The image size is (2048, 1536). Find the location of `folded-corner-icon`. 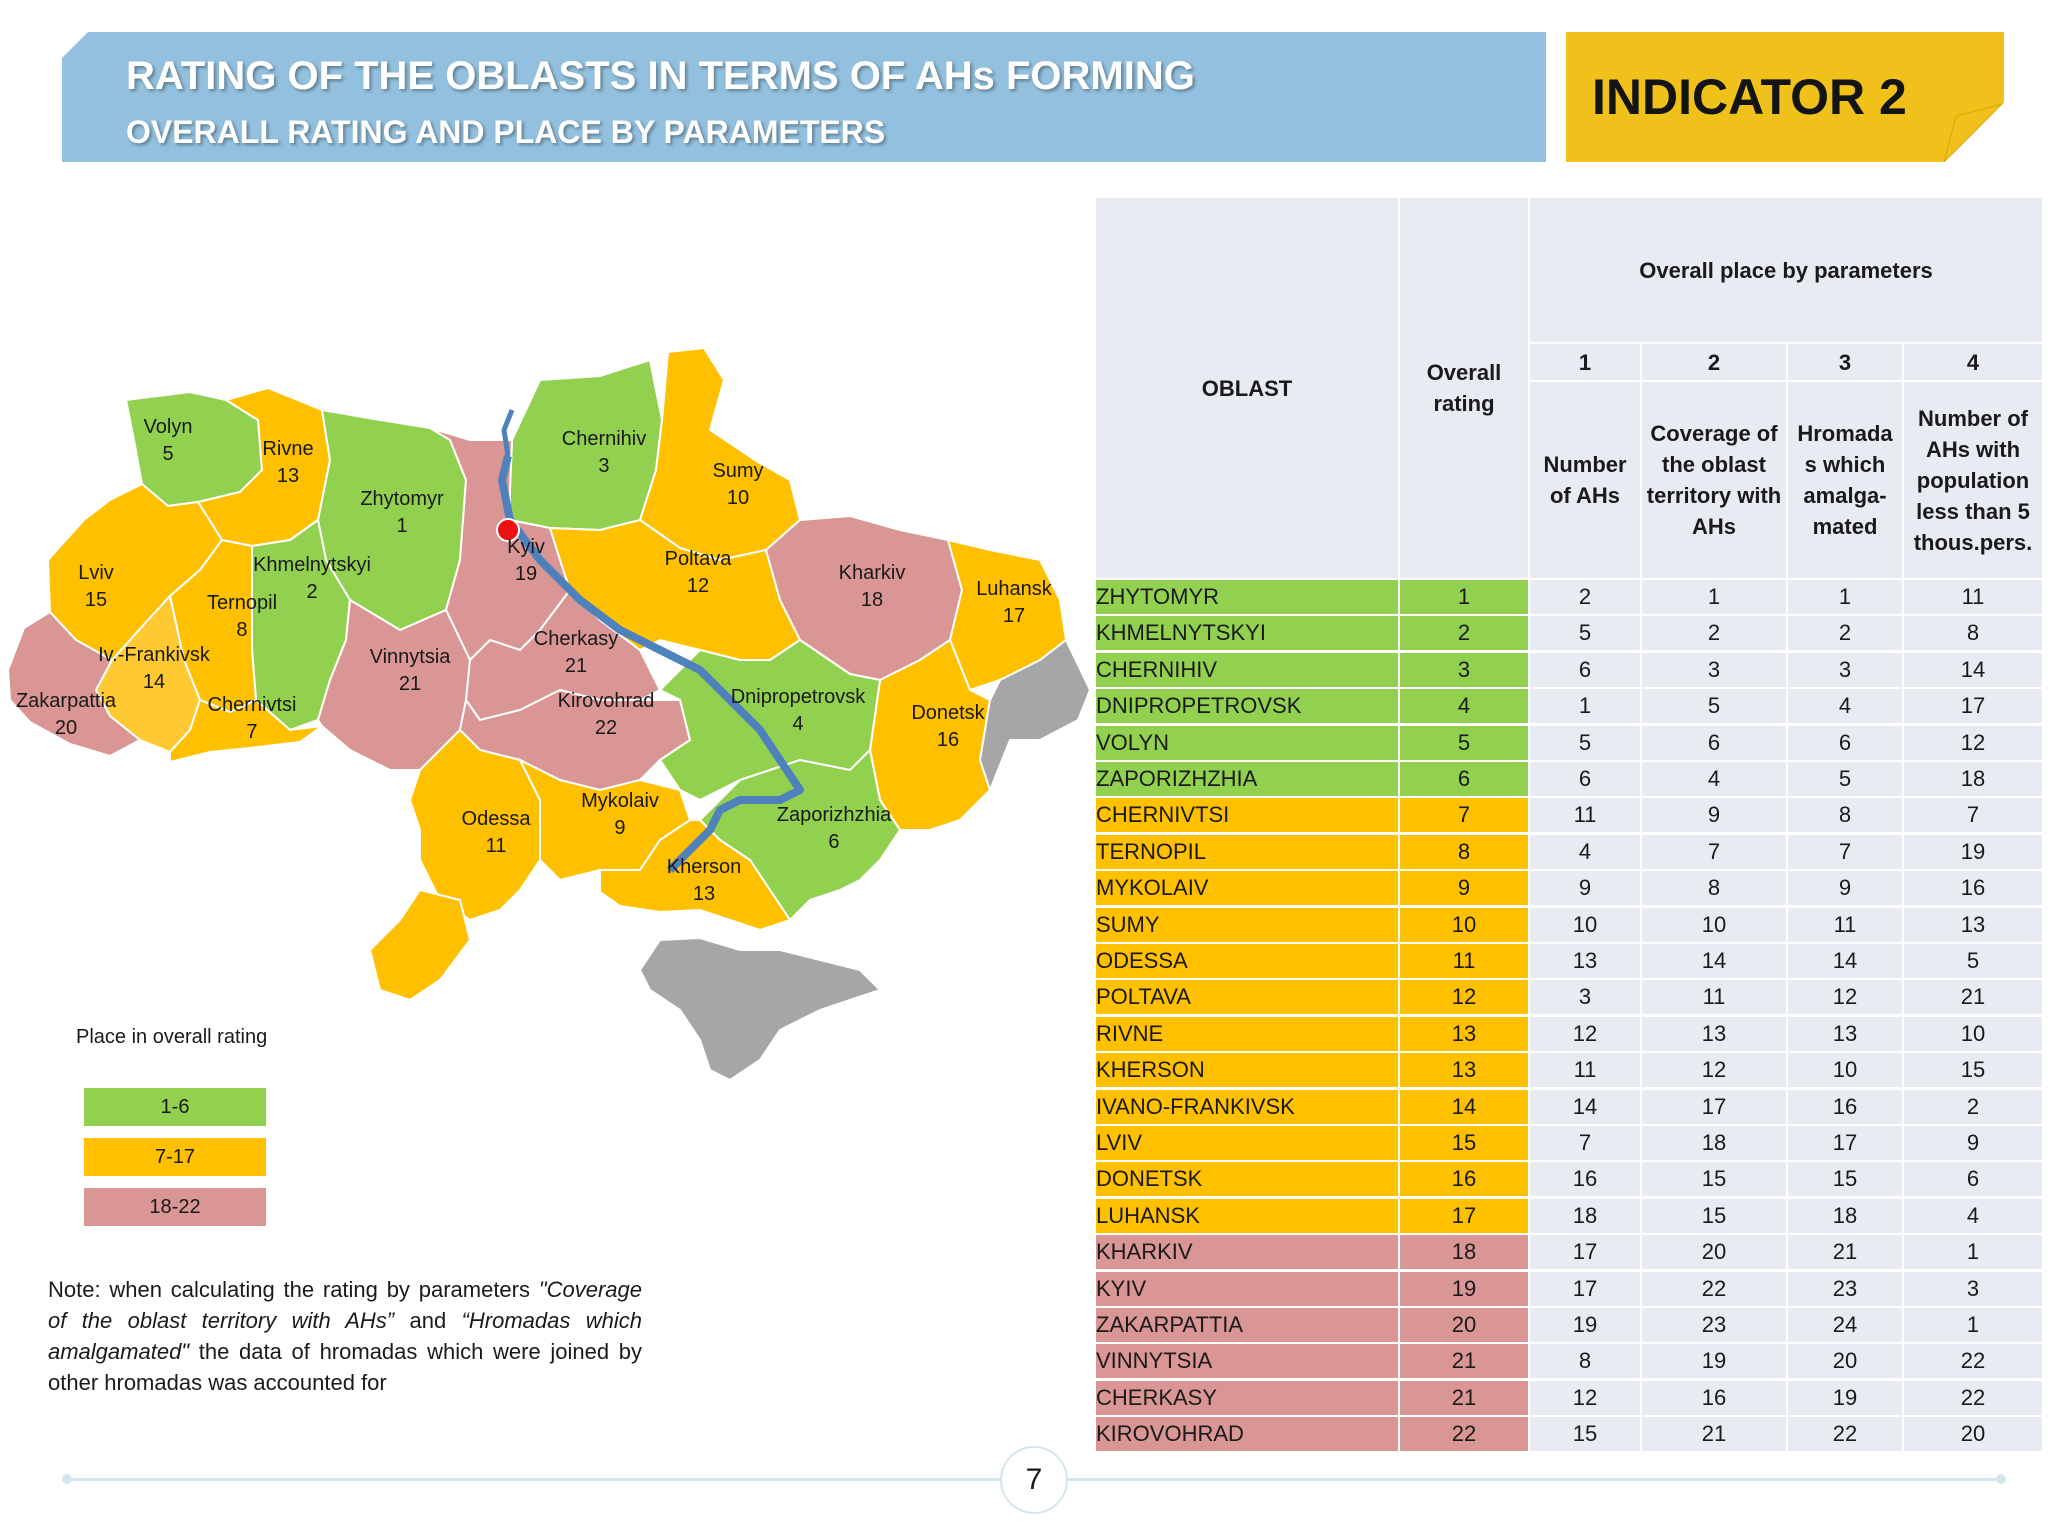

folded-corner-icon is located at coordinates (1974, 132).